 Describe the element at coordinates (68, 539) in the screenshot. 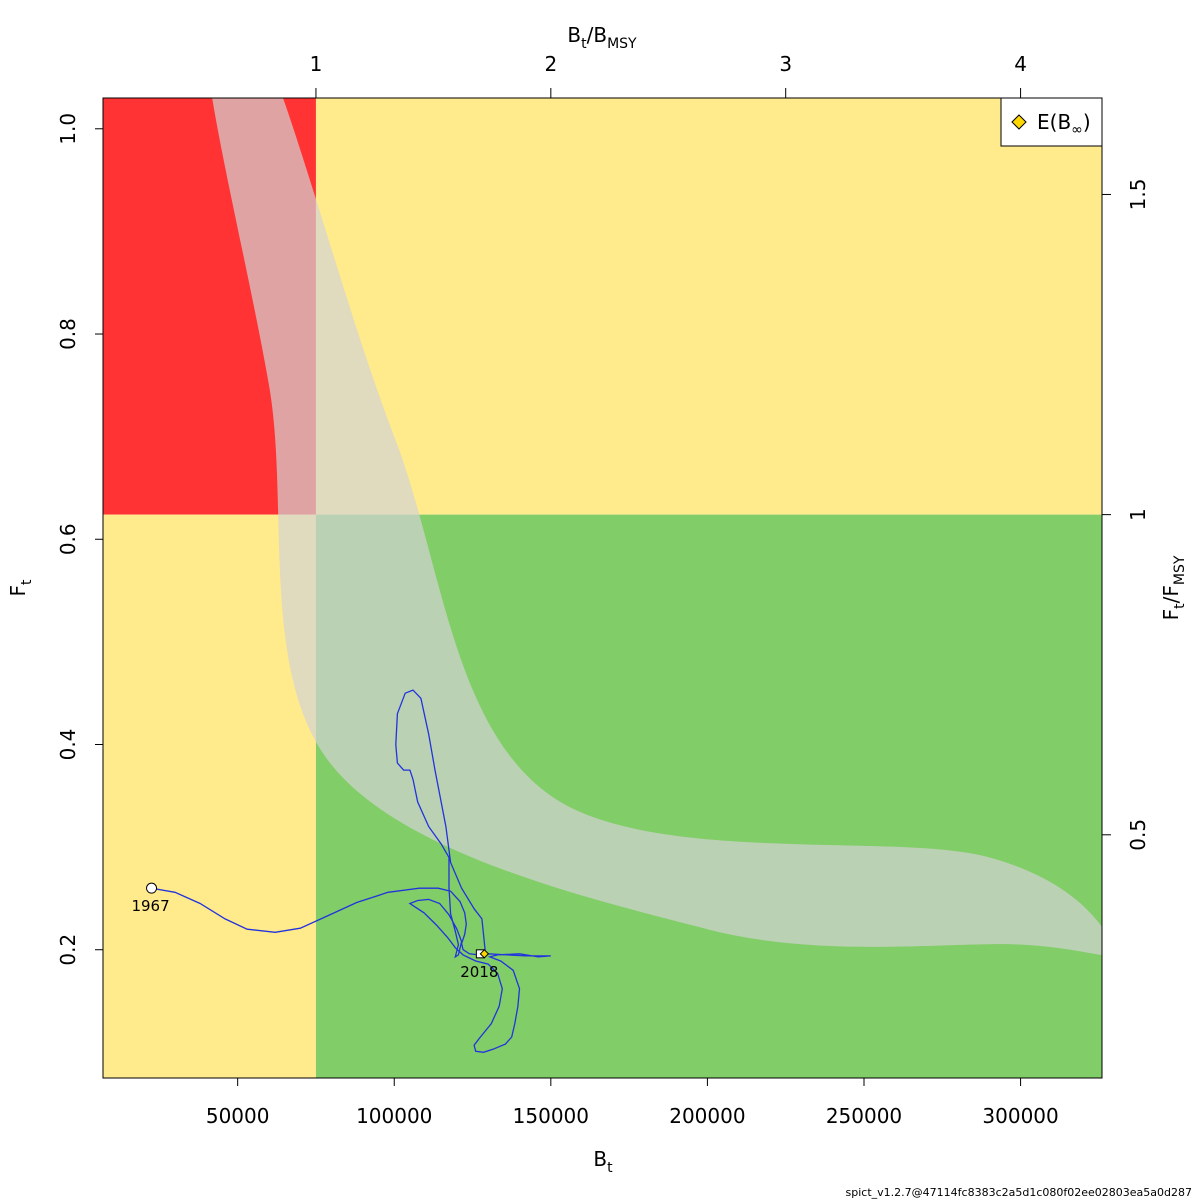

I see `y-tick-label: 0.6` at that location.